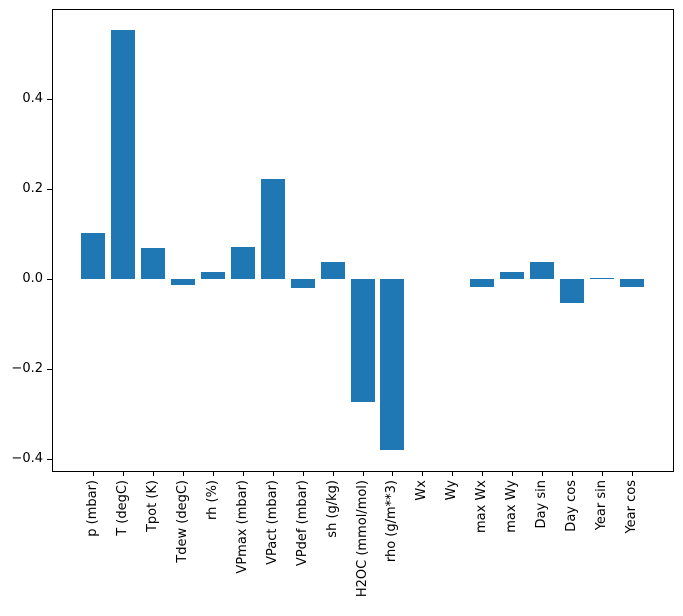 The height and width of the screenshot is (616, 683). I want to click on x-tick-label: max Wx, so click(481, 507).